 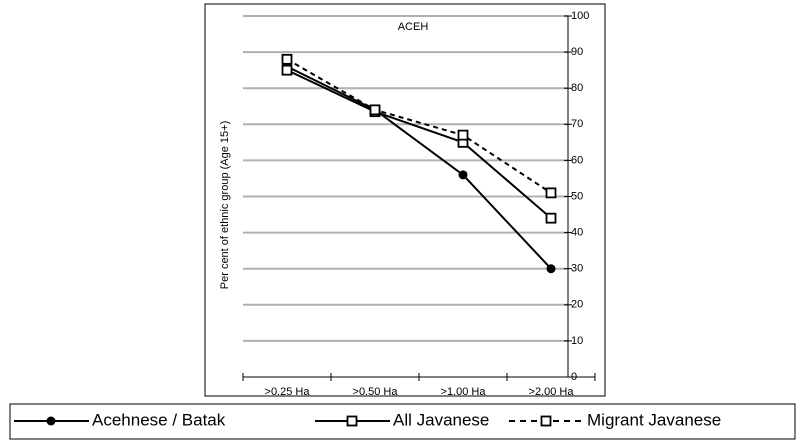 I want to click on x-tick-label: >2.00 Ha, so click(x=552, y=392).